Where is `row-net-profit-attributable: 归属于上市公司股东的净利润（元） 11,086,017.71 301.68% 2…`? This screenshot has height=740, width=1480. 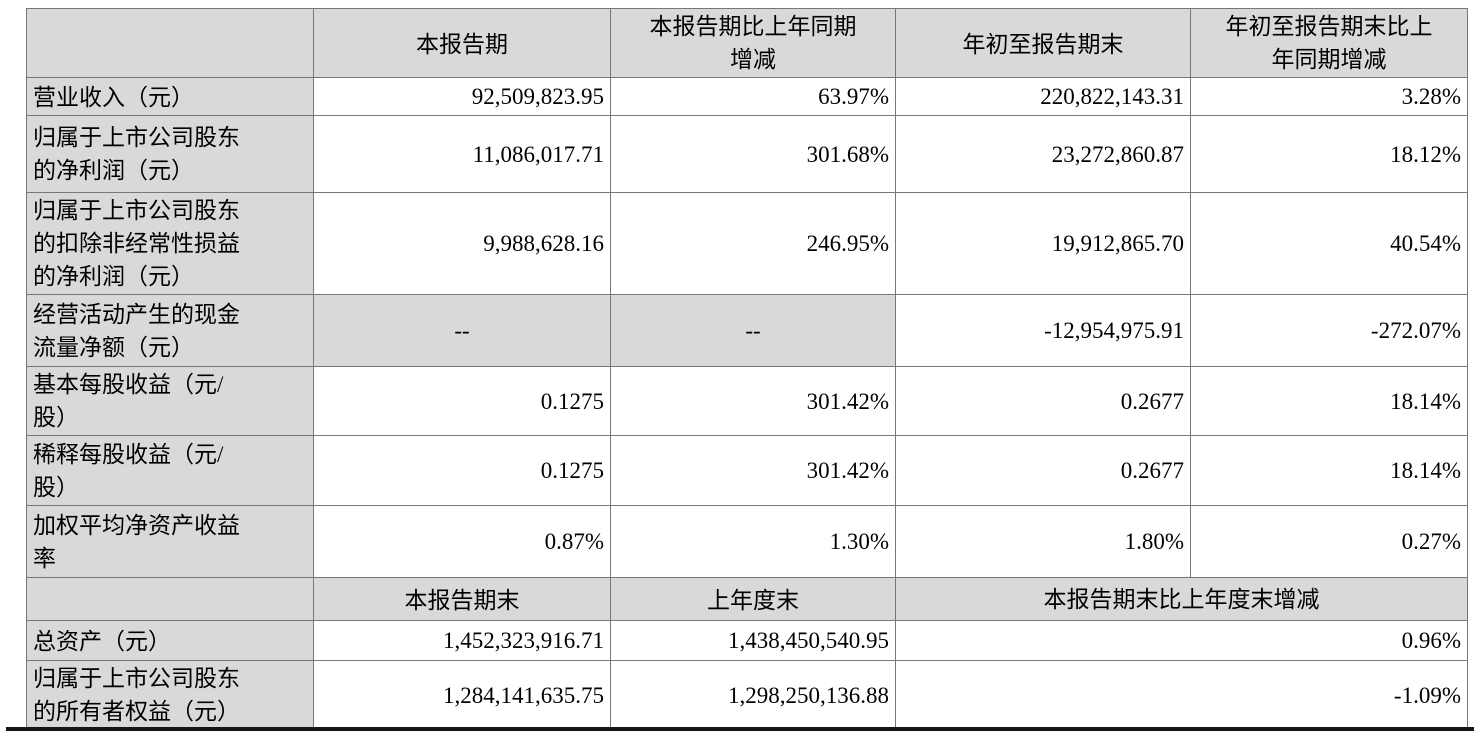
row-net-profit-attributable: 归属于上市公司股东的净利润（元） 11,086,017.71 301.68% 2… is located at coordinates (747, 154).